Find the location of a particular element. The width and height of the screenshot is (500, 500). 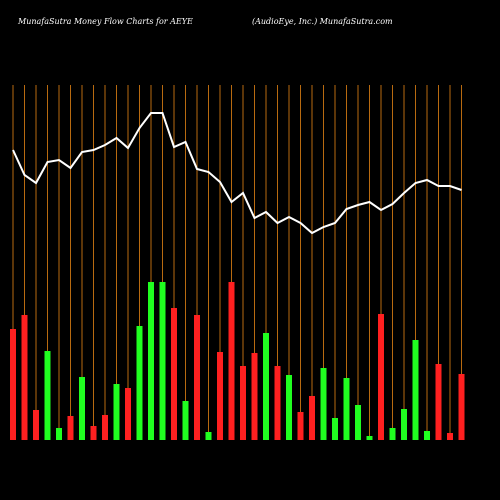

chart-subtitle: (AudioEye, Inc.) MunafaSutra.com is located at coordinates (322, 21).